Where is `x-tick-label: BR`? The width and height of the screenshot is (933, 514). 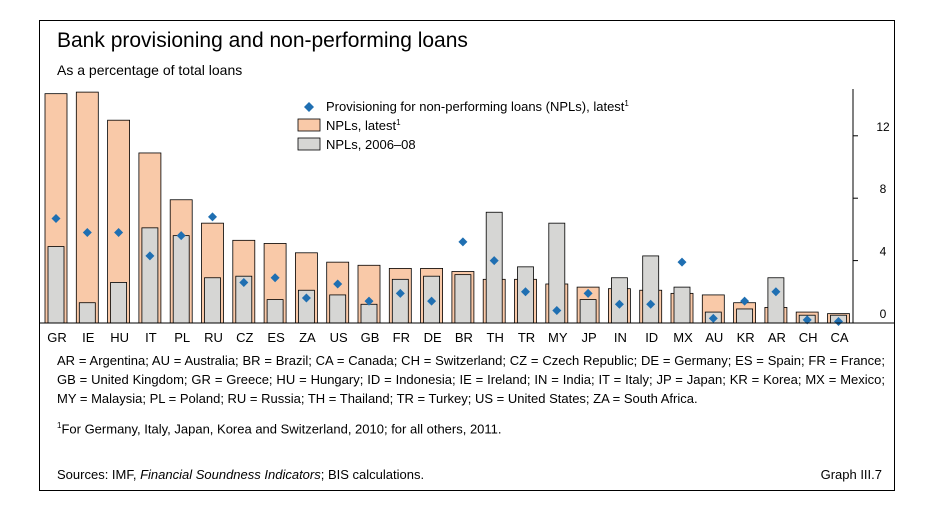
x-tick-label: BR is located at coordinates (464, 337).